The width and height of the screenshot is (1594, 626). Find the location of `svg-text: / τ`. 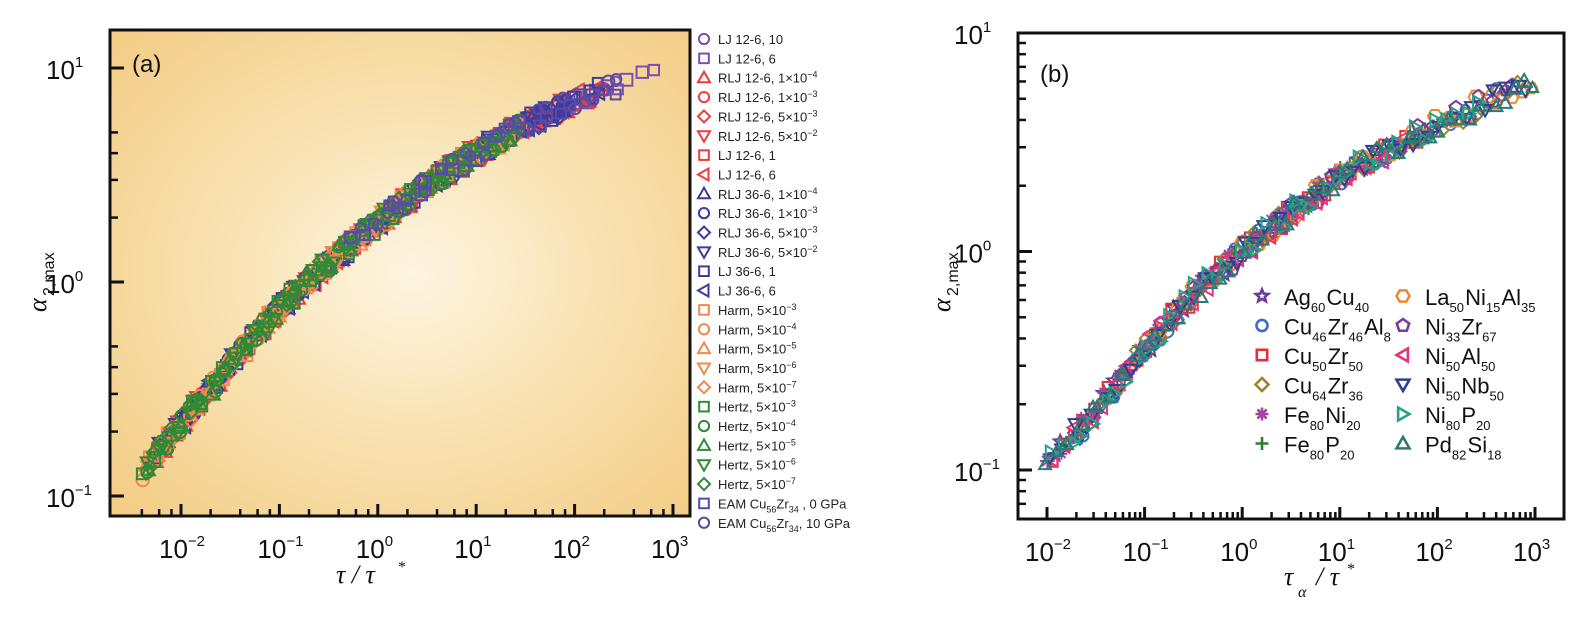

svg-text: / τ is located at coordinates (1327, 576).